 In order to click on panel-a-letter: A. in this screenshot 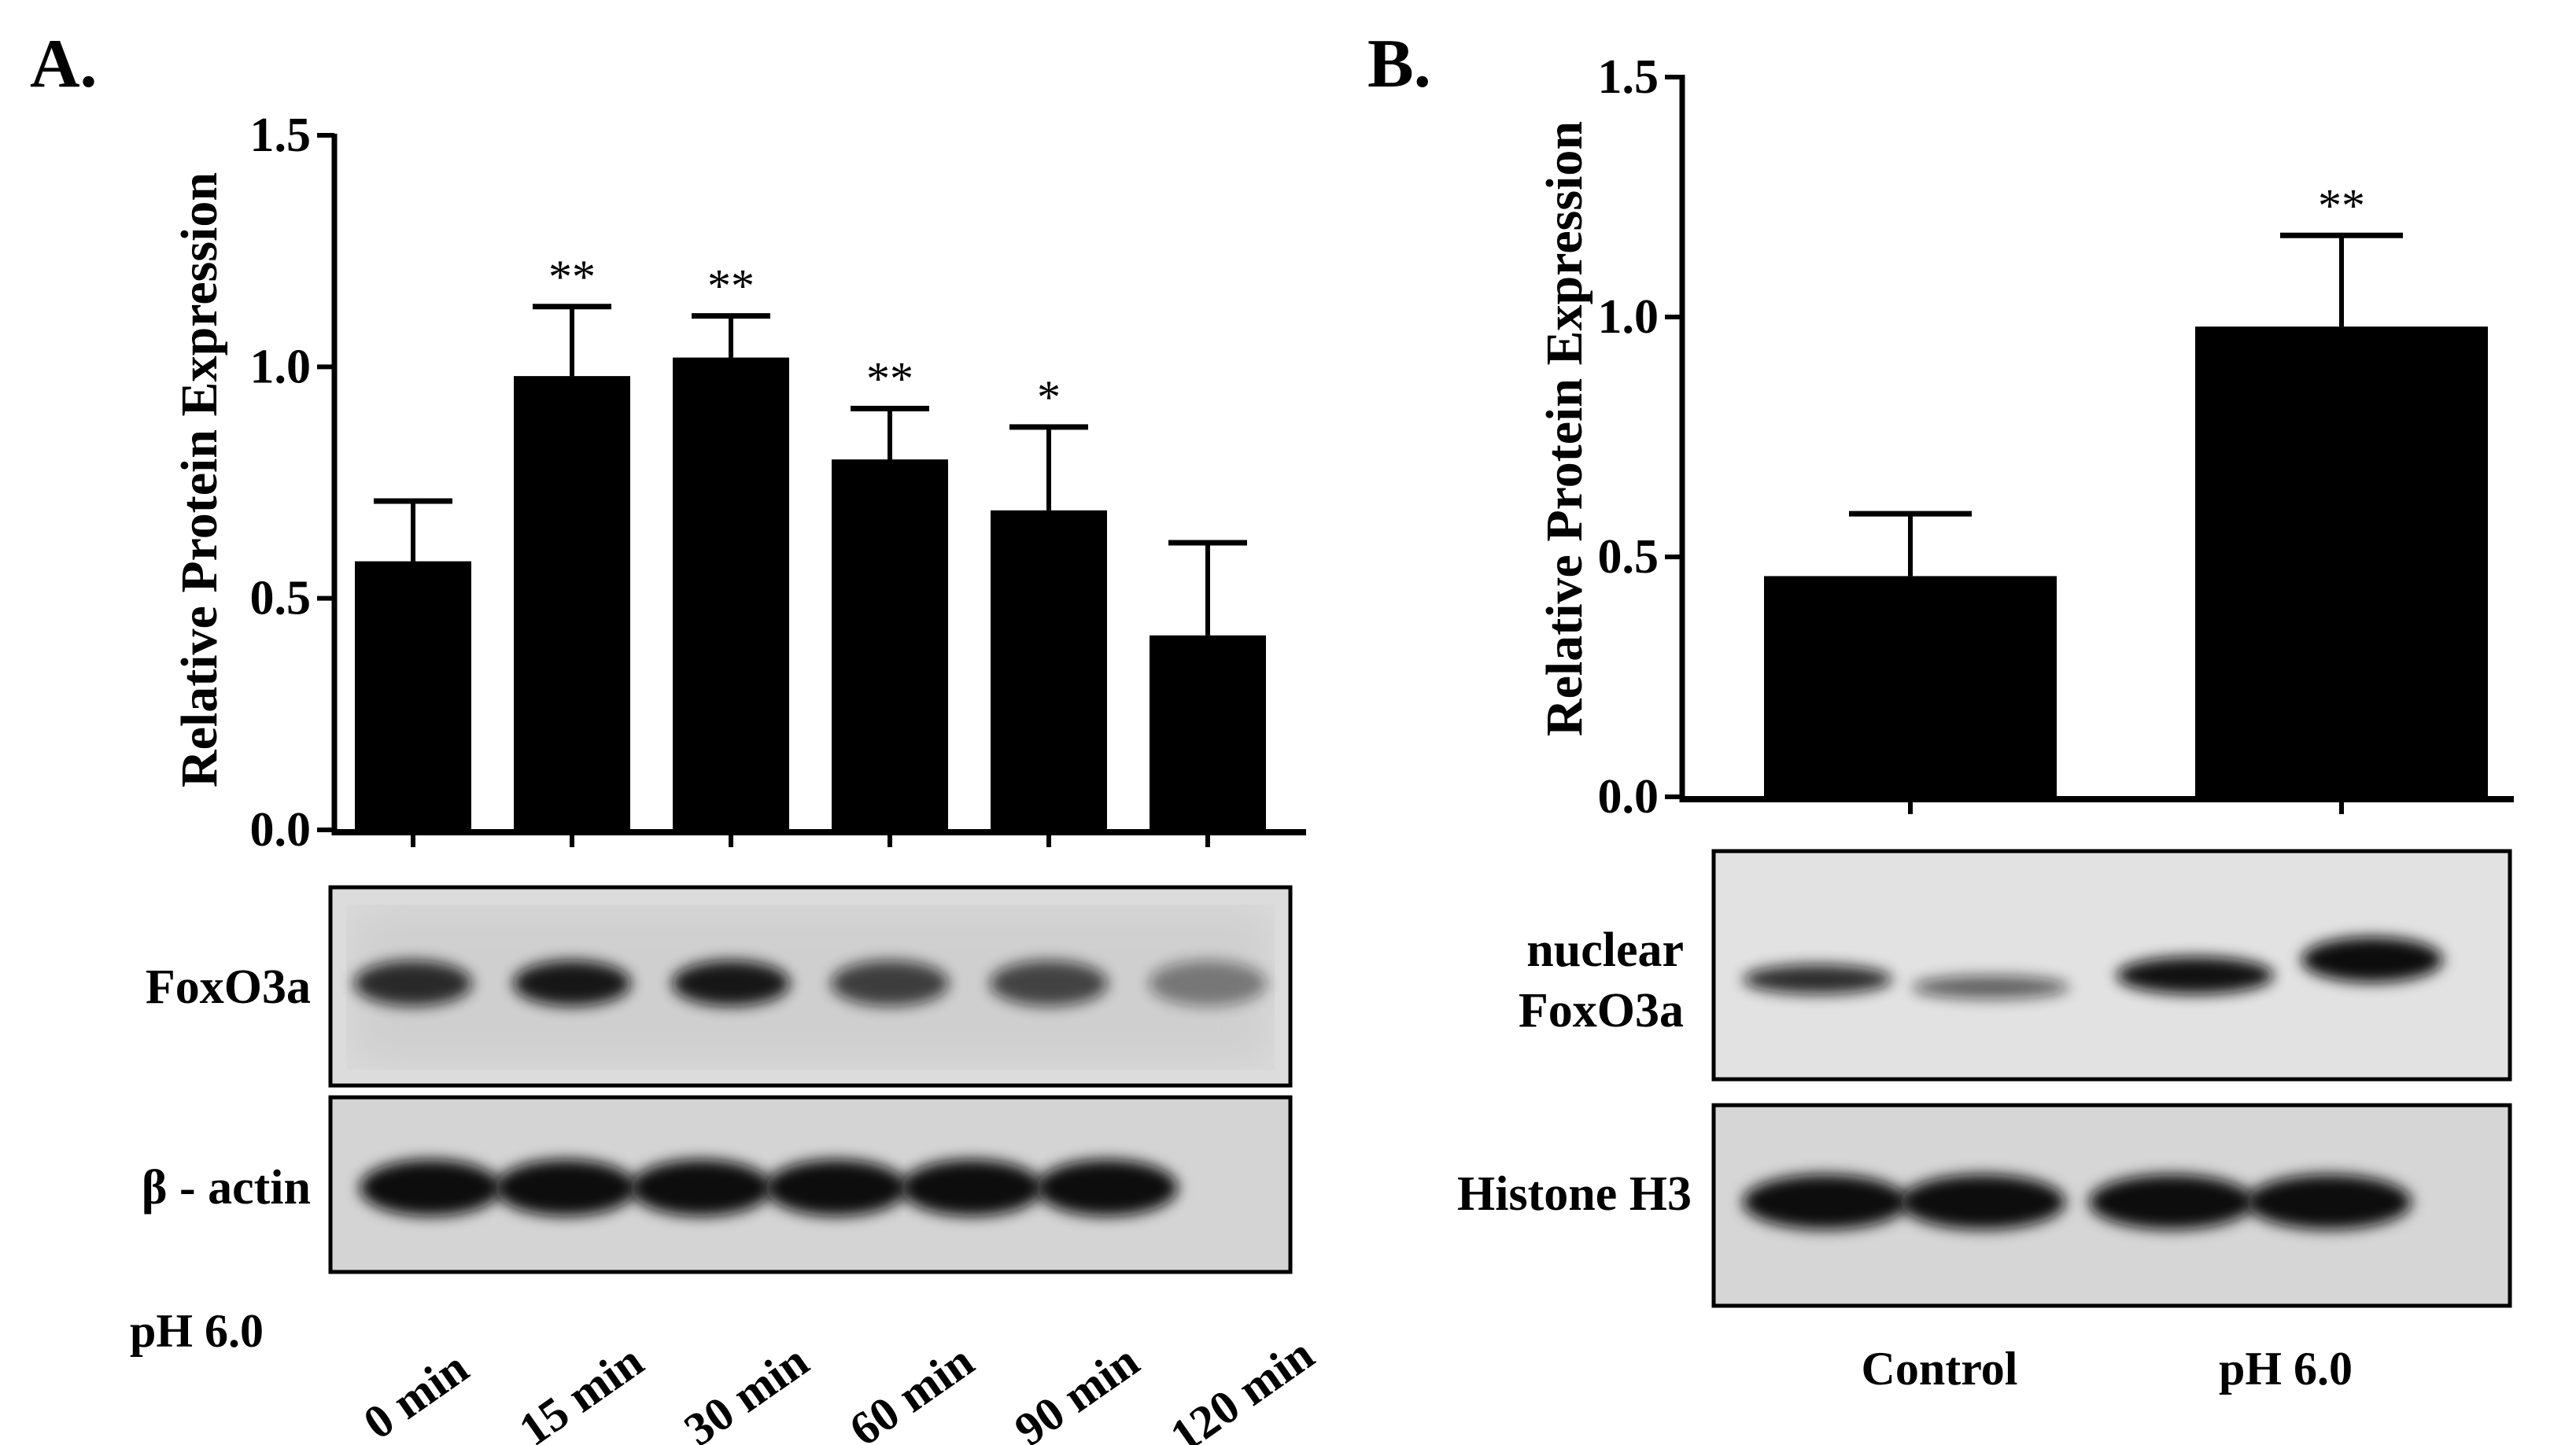, I will do `click(64, 64)`.